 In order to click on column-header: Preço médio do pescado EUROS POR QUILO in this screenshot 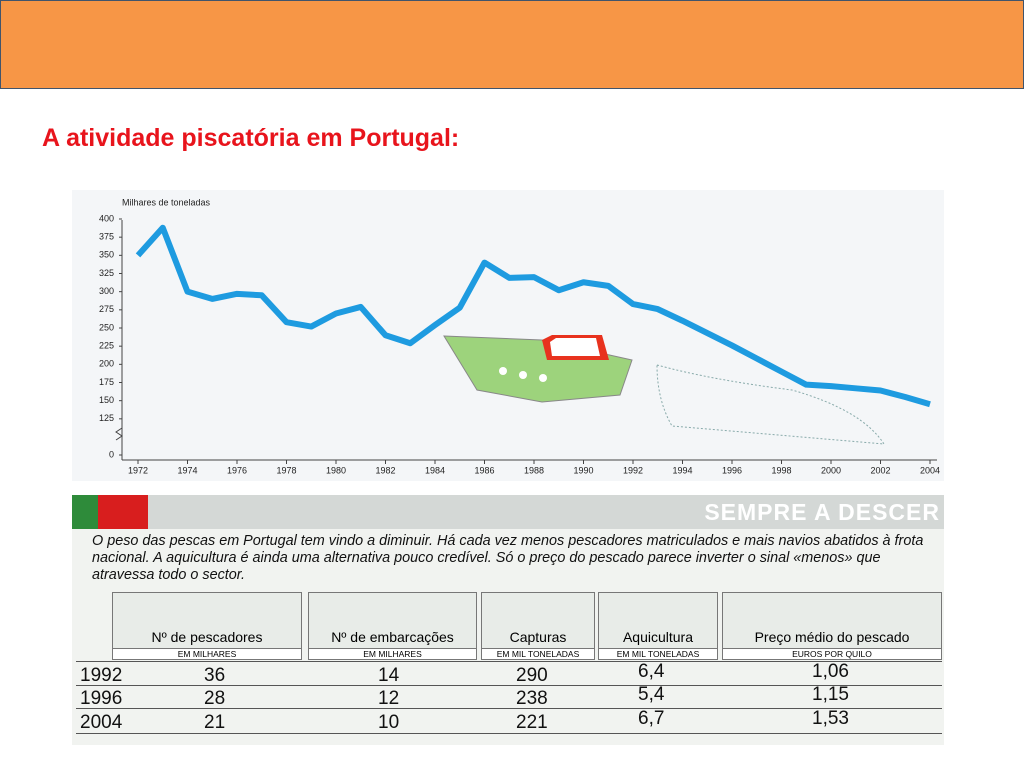, I will do `click(832, 626)`.